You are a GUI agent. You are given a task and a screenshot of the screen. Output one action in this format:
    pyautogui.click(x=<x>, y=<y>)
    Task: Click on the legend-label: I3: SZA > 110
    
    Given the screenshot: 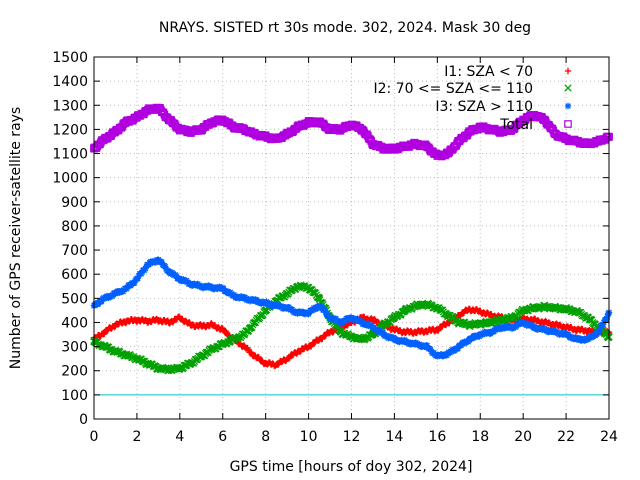 What is the action you would take?
    pyautogui.click(x=484, y=107)
    